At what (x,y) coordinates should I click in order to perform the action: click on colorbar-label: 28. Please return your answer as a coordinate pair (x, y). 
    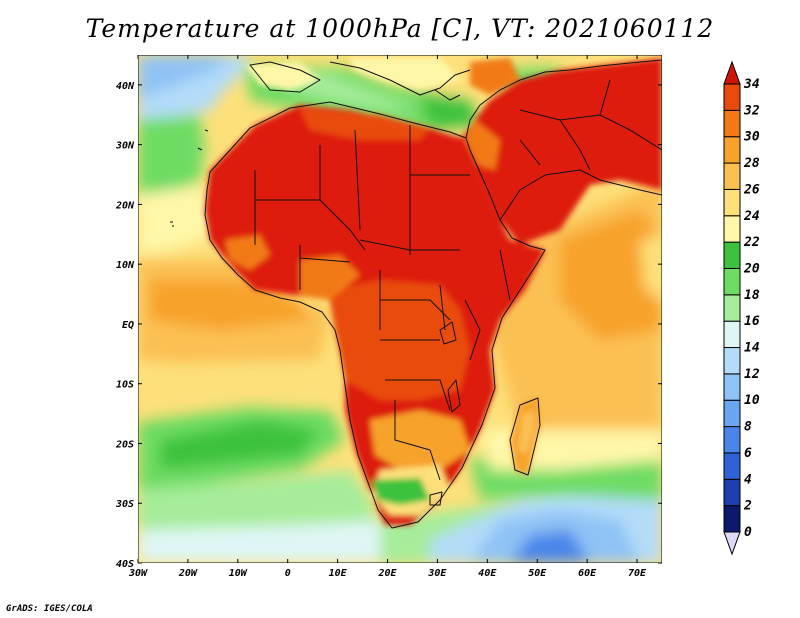
    Looking at the image, I should click on (751, 163).